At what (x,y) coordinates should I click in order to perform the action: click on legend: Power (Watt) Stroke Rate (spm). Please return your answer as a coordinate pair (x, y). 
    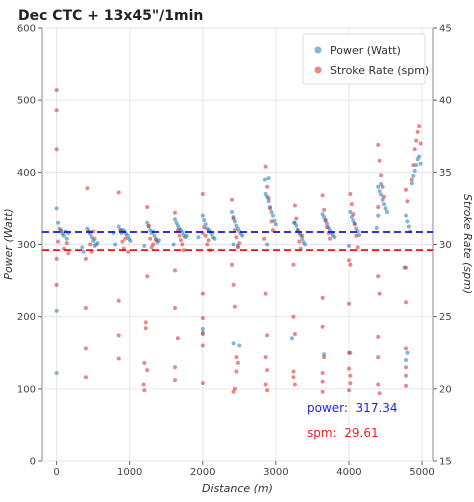
    Looking at the image, I should click on (365, 59).